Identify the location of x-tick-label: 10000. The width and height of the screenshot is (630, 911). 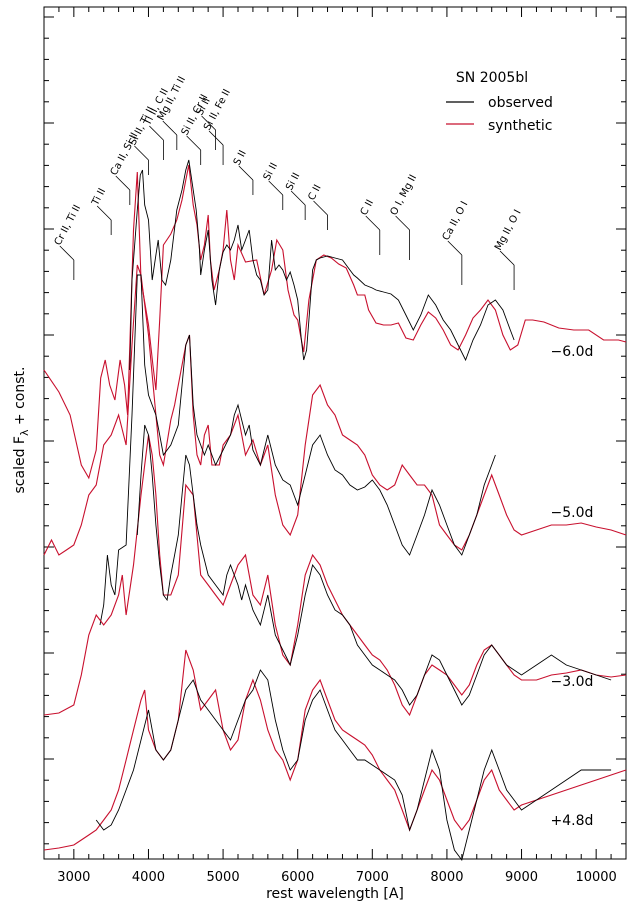
(595, 877).